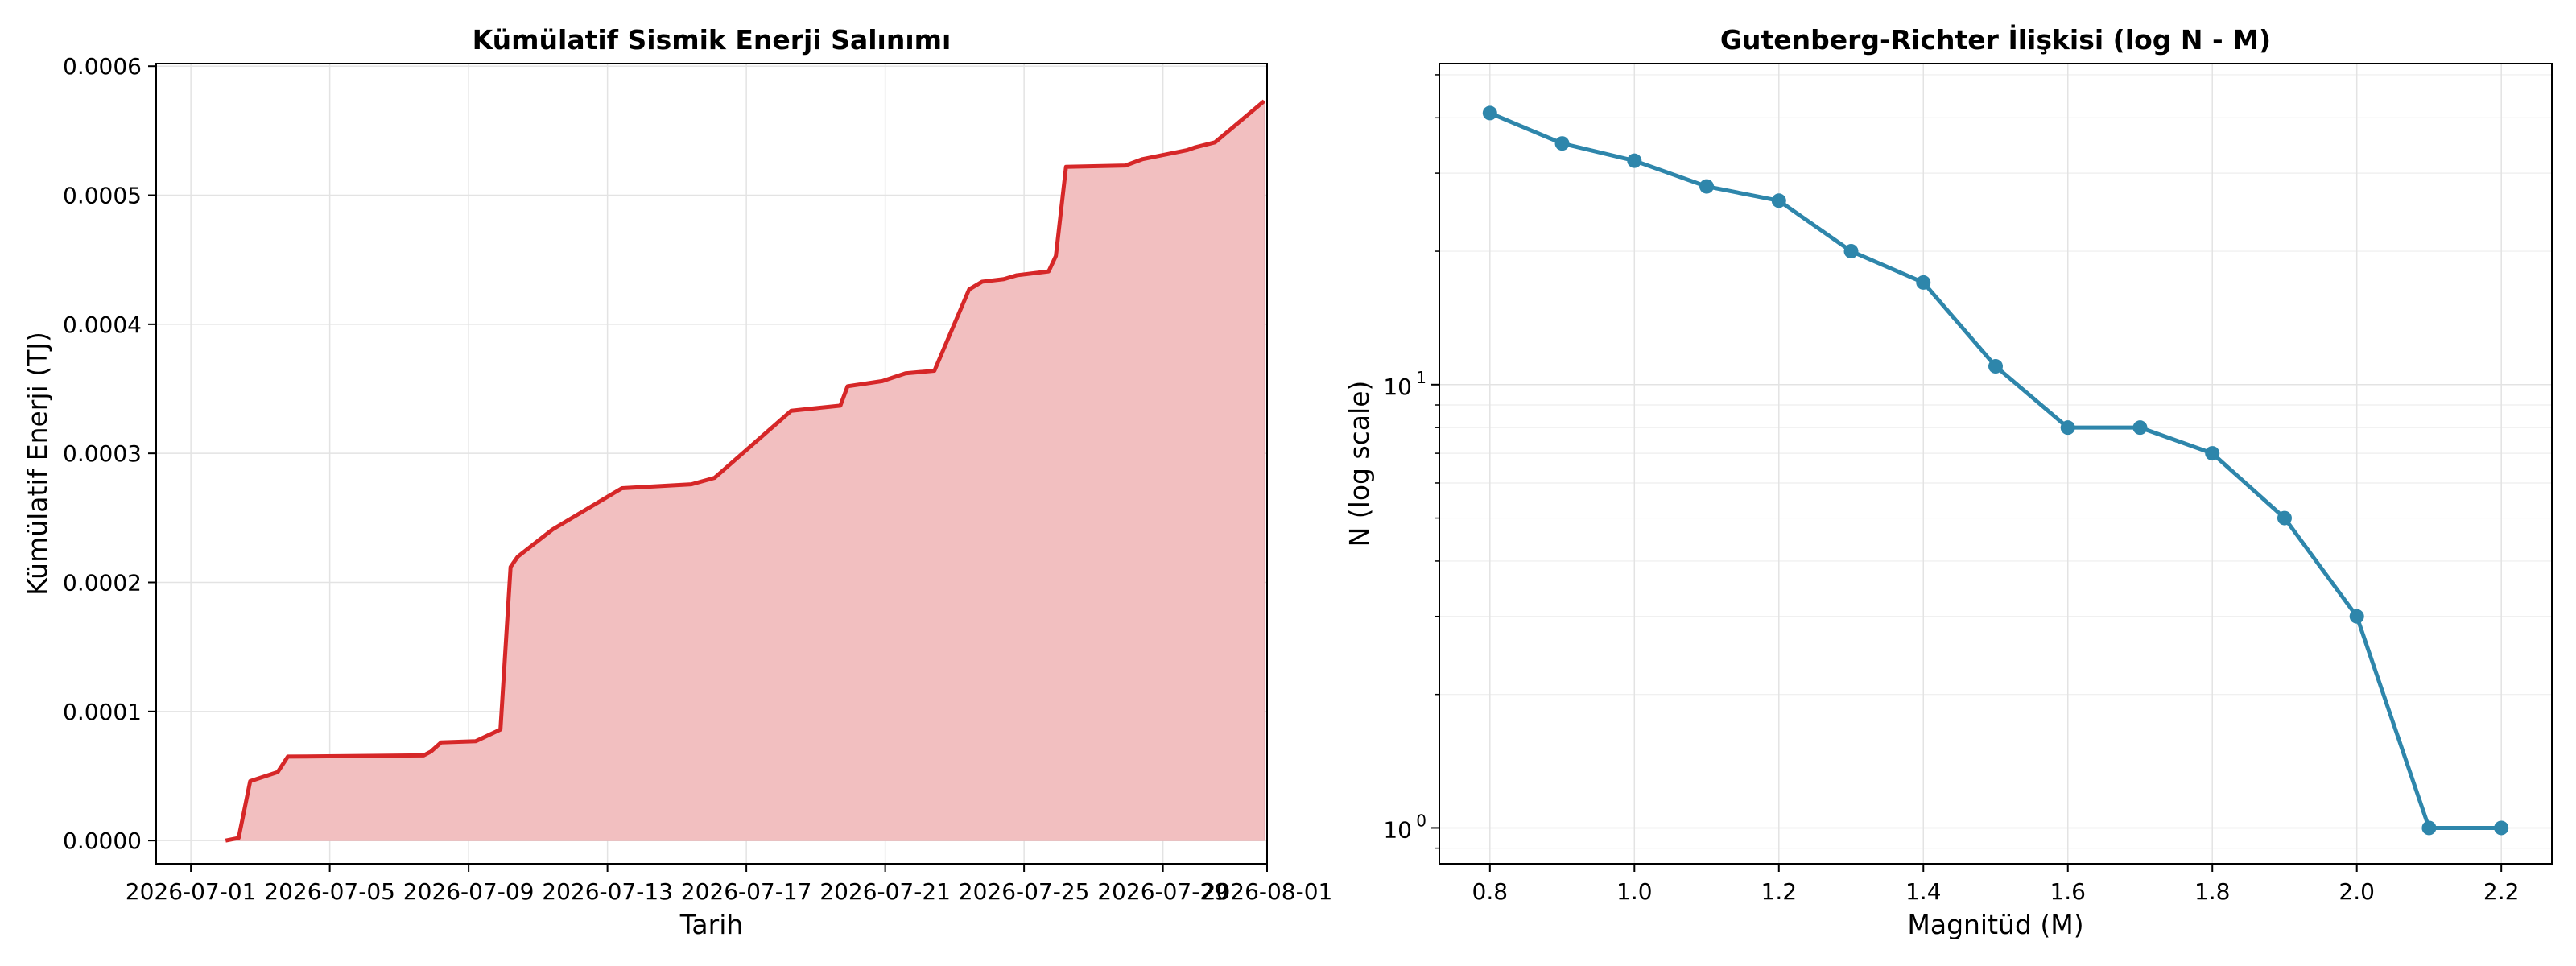  I want to click on x-tick-label: 0.8, so click(1490, 891).